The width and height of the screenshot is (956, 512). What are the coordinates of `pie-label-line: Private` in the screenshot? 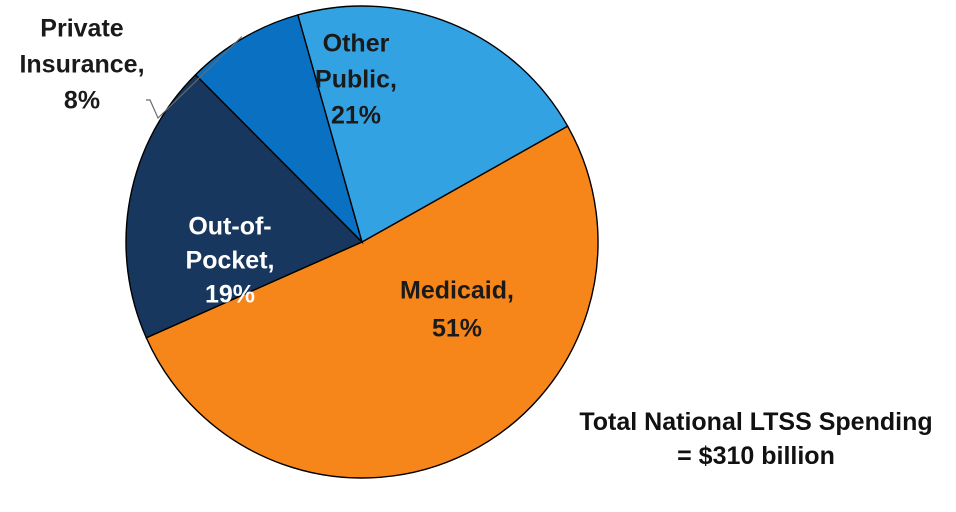 It's located at (81, 29).